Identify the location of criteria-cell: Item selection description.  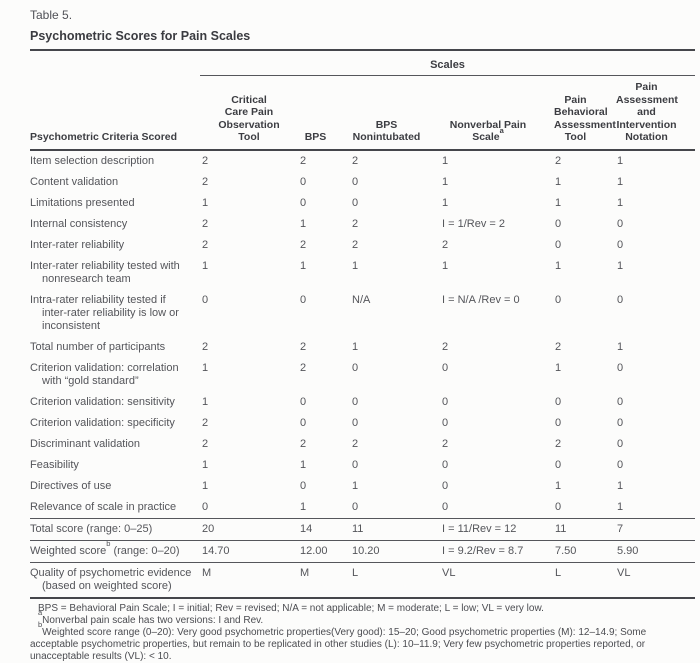
(92, 160).